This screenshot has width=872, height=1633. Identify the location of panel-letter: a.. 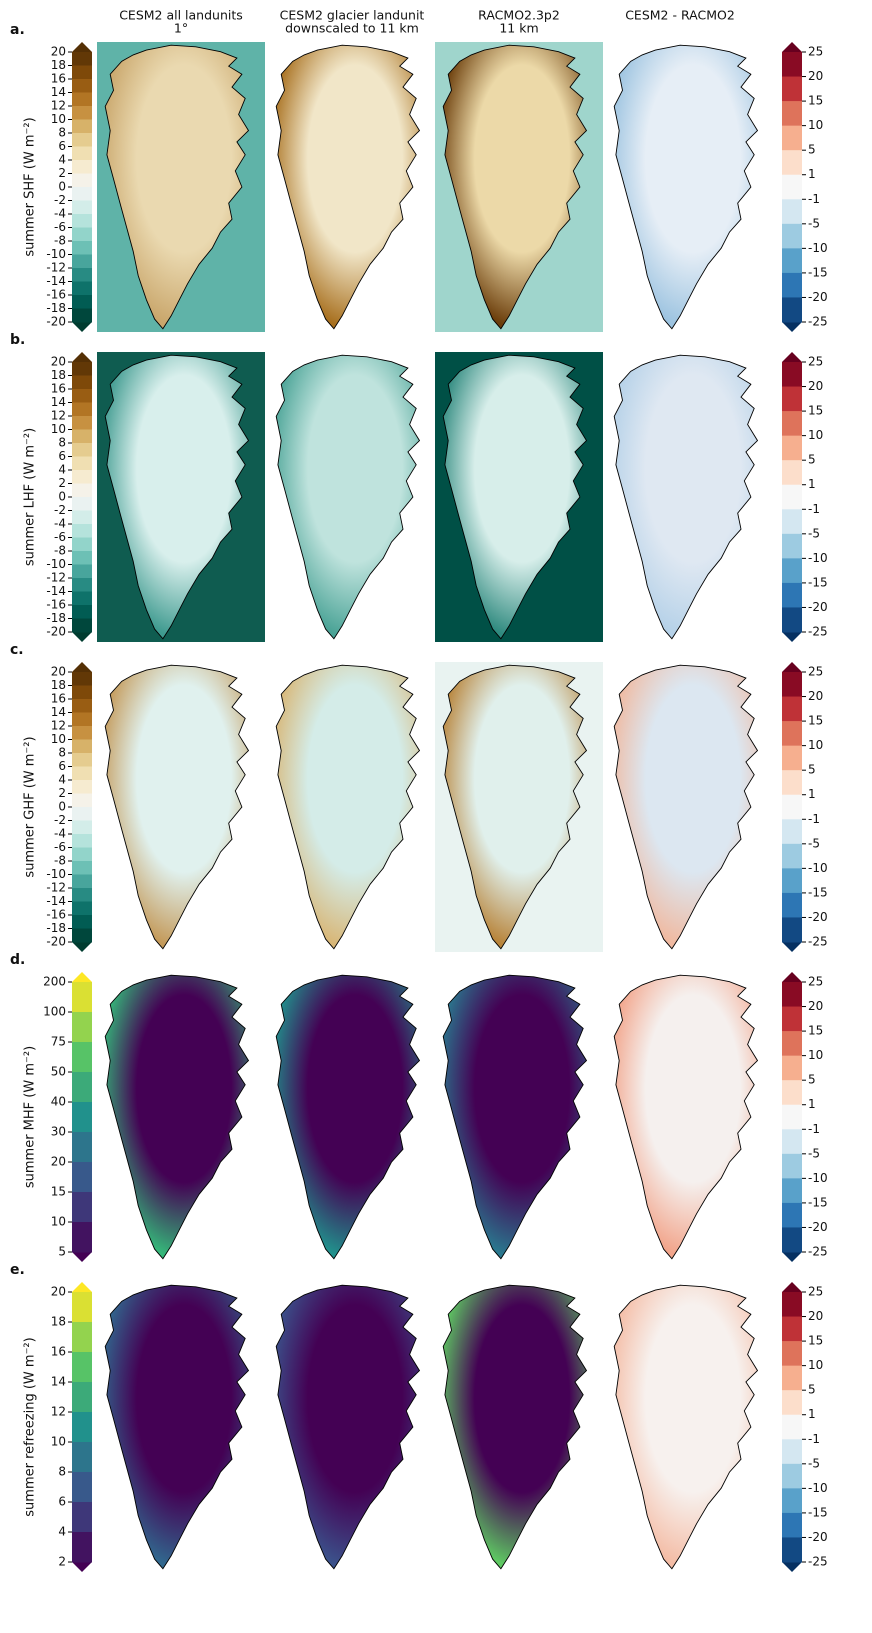
(17, 30).